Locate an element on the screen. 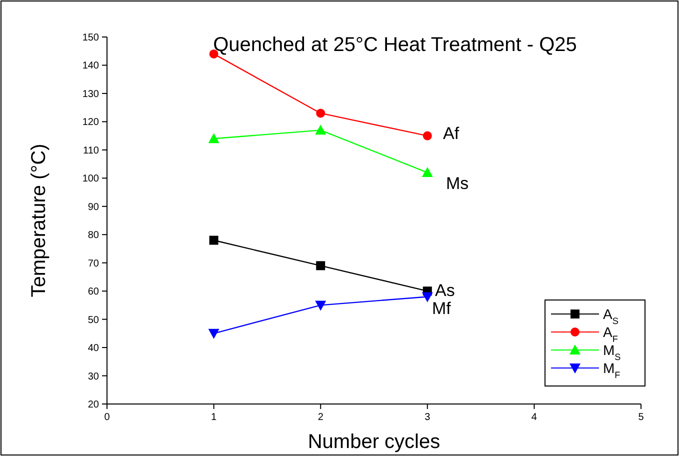 This screenshot has width=681, height=458. legend-label: A$_{S}$ is located at coordinates (610, 316).